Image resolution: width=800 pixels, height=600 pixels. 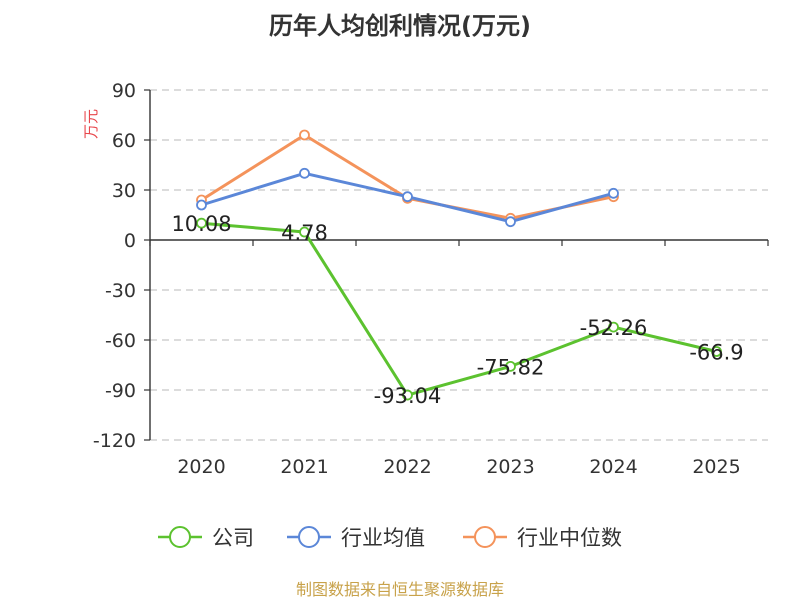 I want to click on data-label: 4.78, so click(x=304, y=233).